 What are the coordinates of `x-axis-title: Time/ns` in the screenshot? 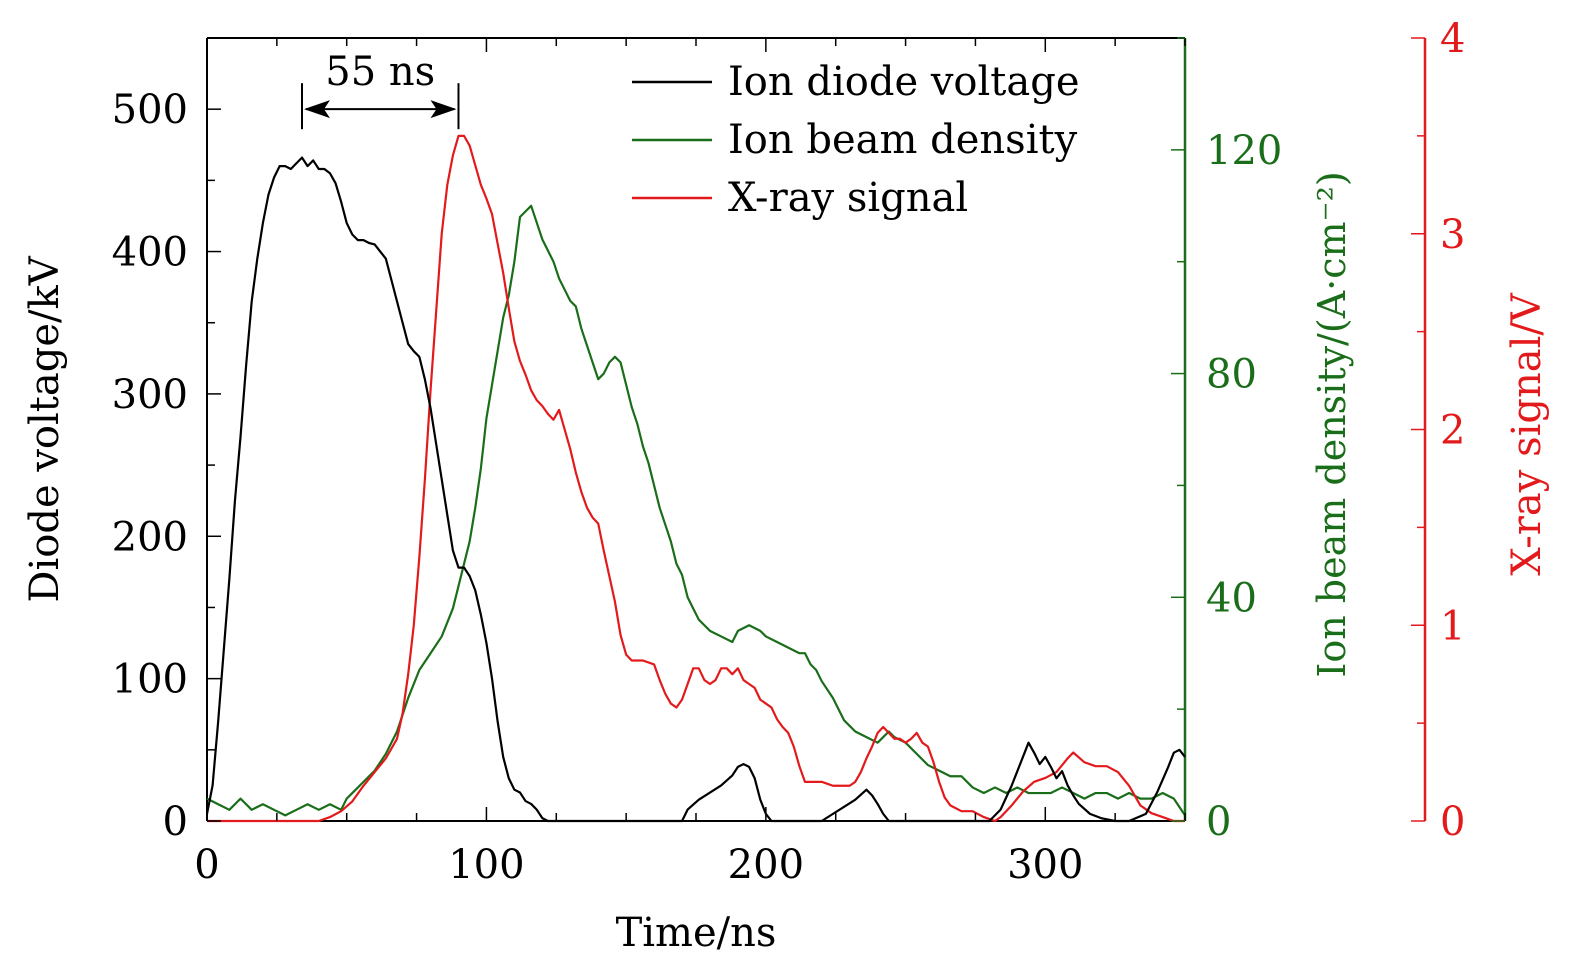 It's located at (696, 933).